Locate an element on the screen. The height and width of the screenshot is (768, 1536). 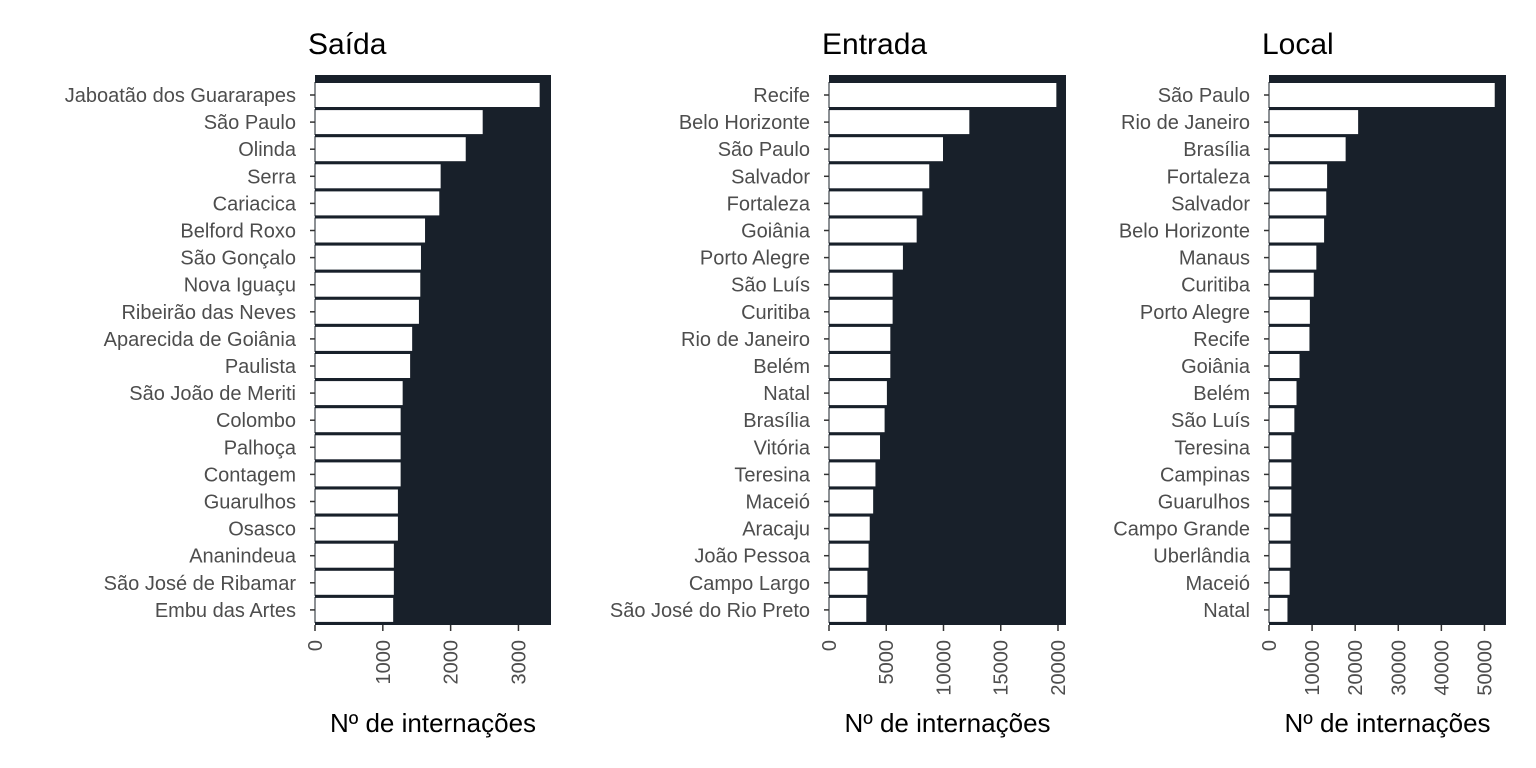
category-label: Campinas is located at coordinates (1205, 475).